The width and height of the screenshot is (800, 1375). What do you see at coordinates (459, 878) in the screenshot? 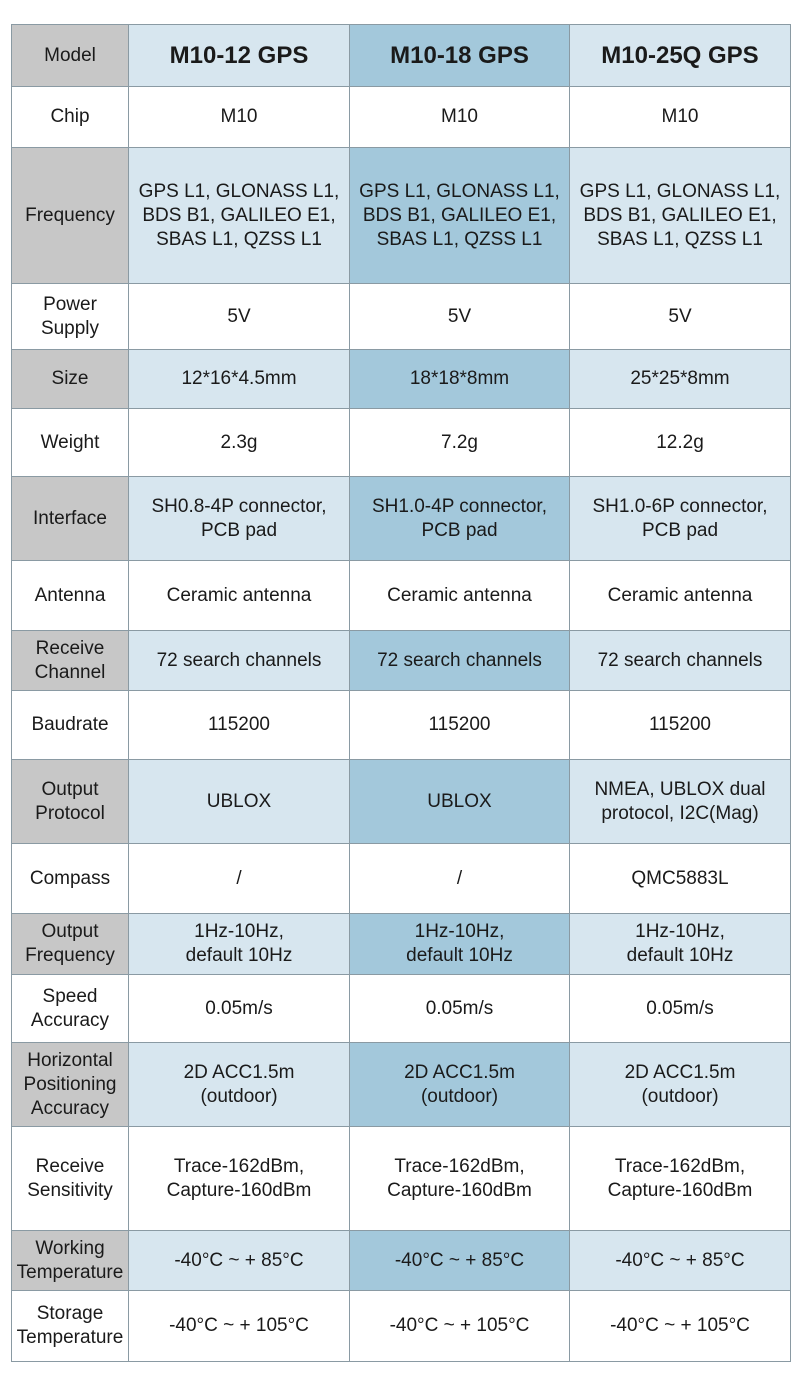
I see `table-cell: /` at bounding box center [459, 878].